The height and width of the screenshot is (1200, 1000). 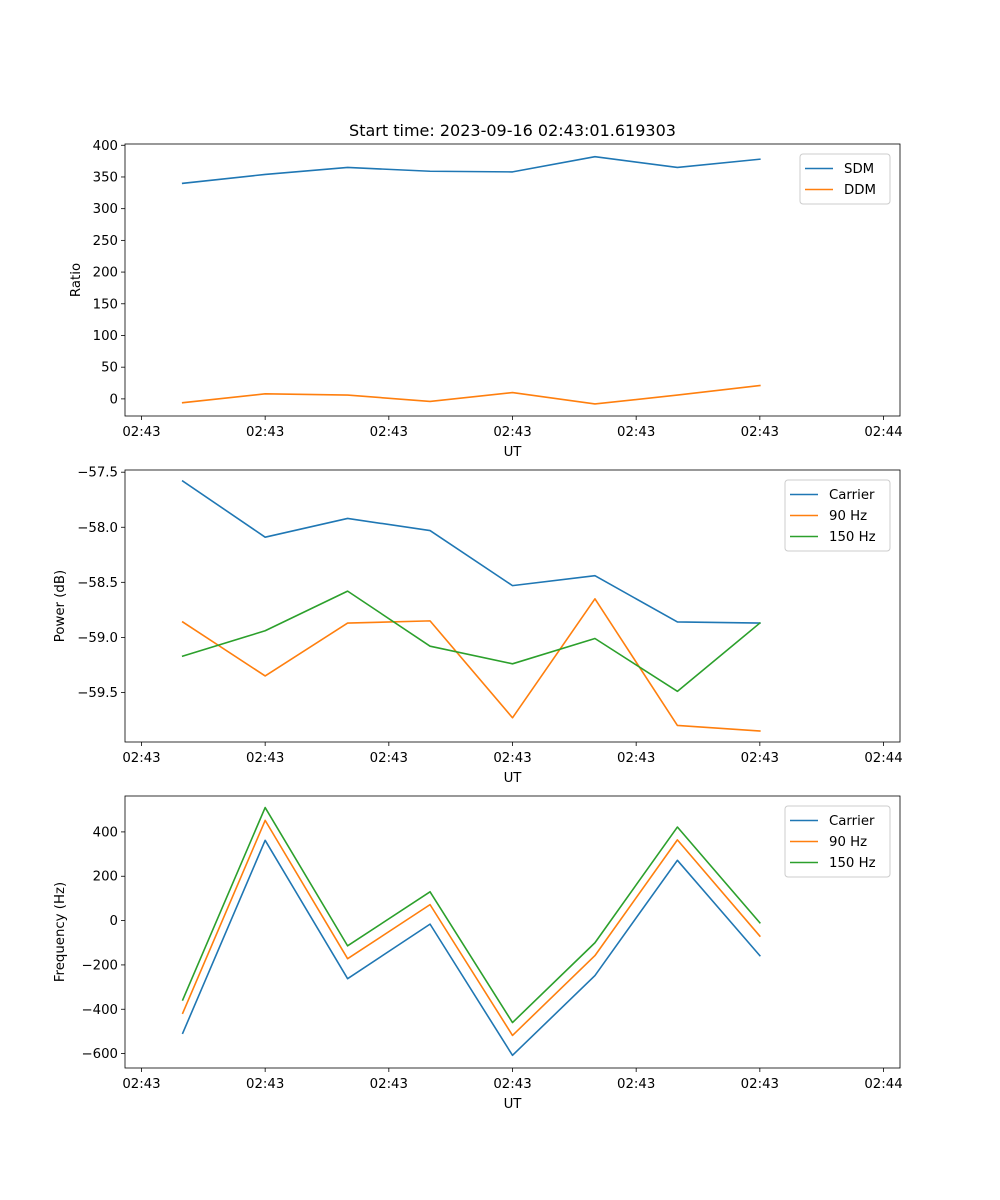 I want to click on y-tick-label: −59.5, so click(x=97, y=693).